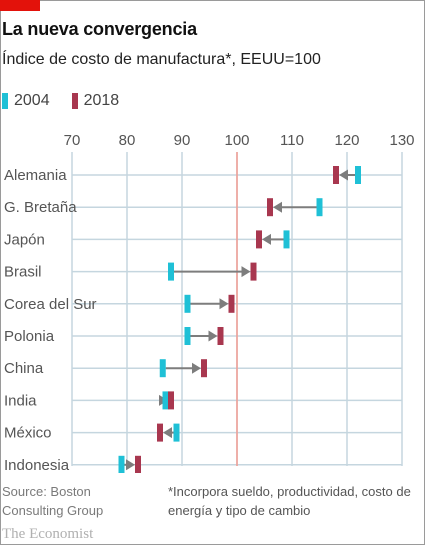 This screenshot has width=425, height=545. I want to click on legend-item-2018: 2018, so click(95, 101).